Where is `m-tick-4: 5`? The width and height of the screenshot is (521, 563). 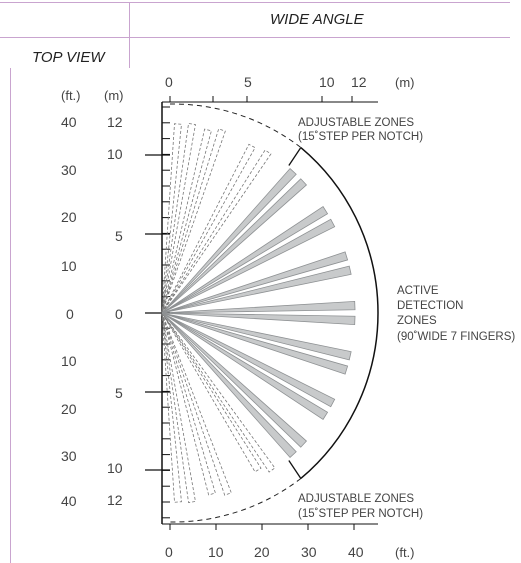 m-tick-4: 5 is located at coordinates (119, 393).